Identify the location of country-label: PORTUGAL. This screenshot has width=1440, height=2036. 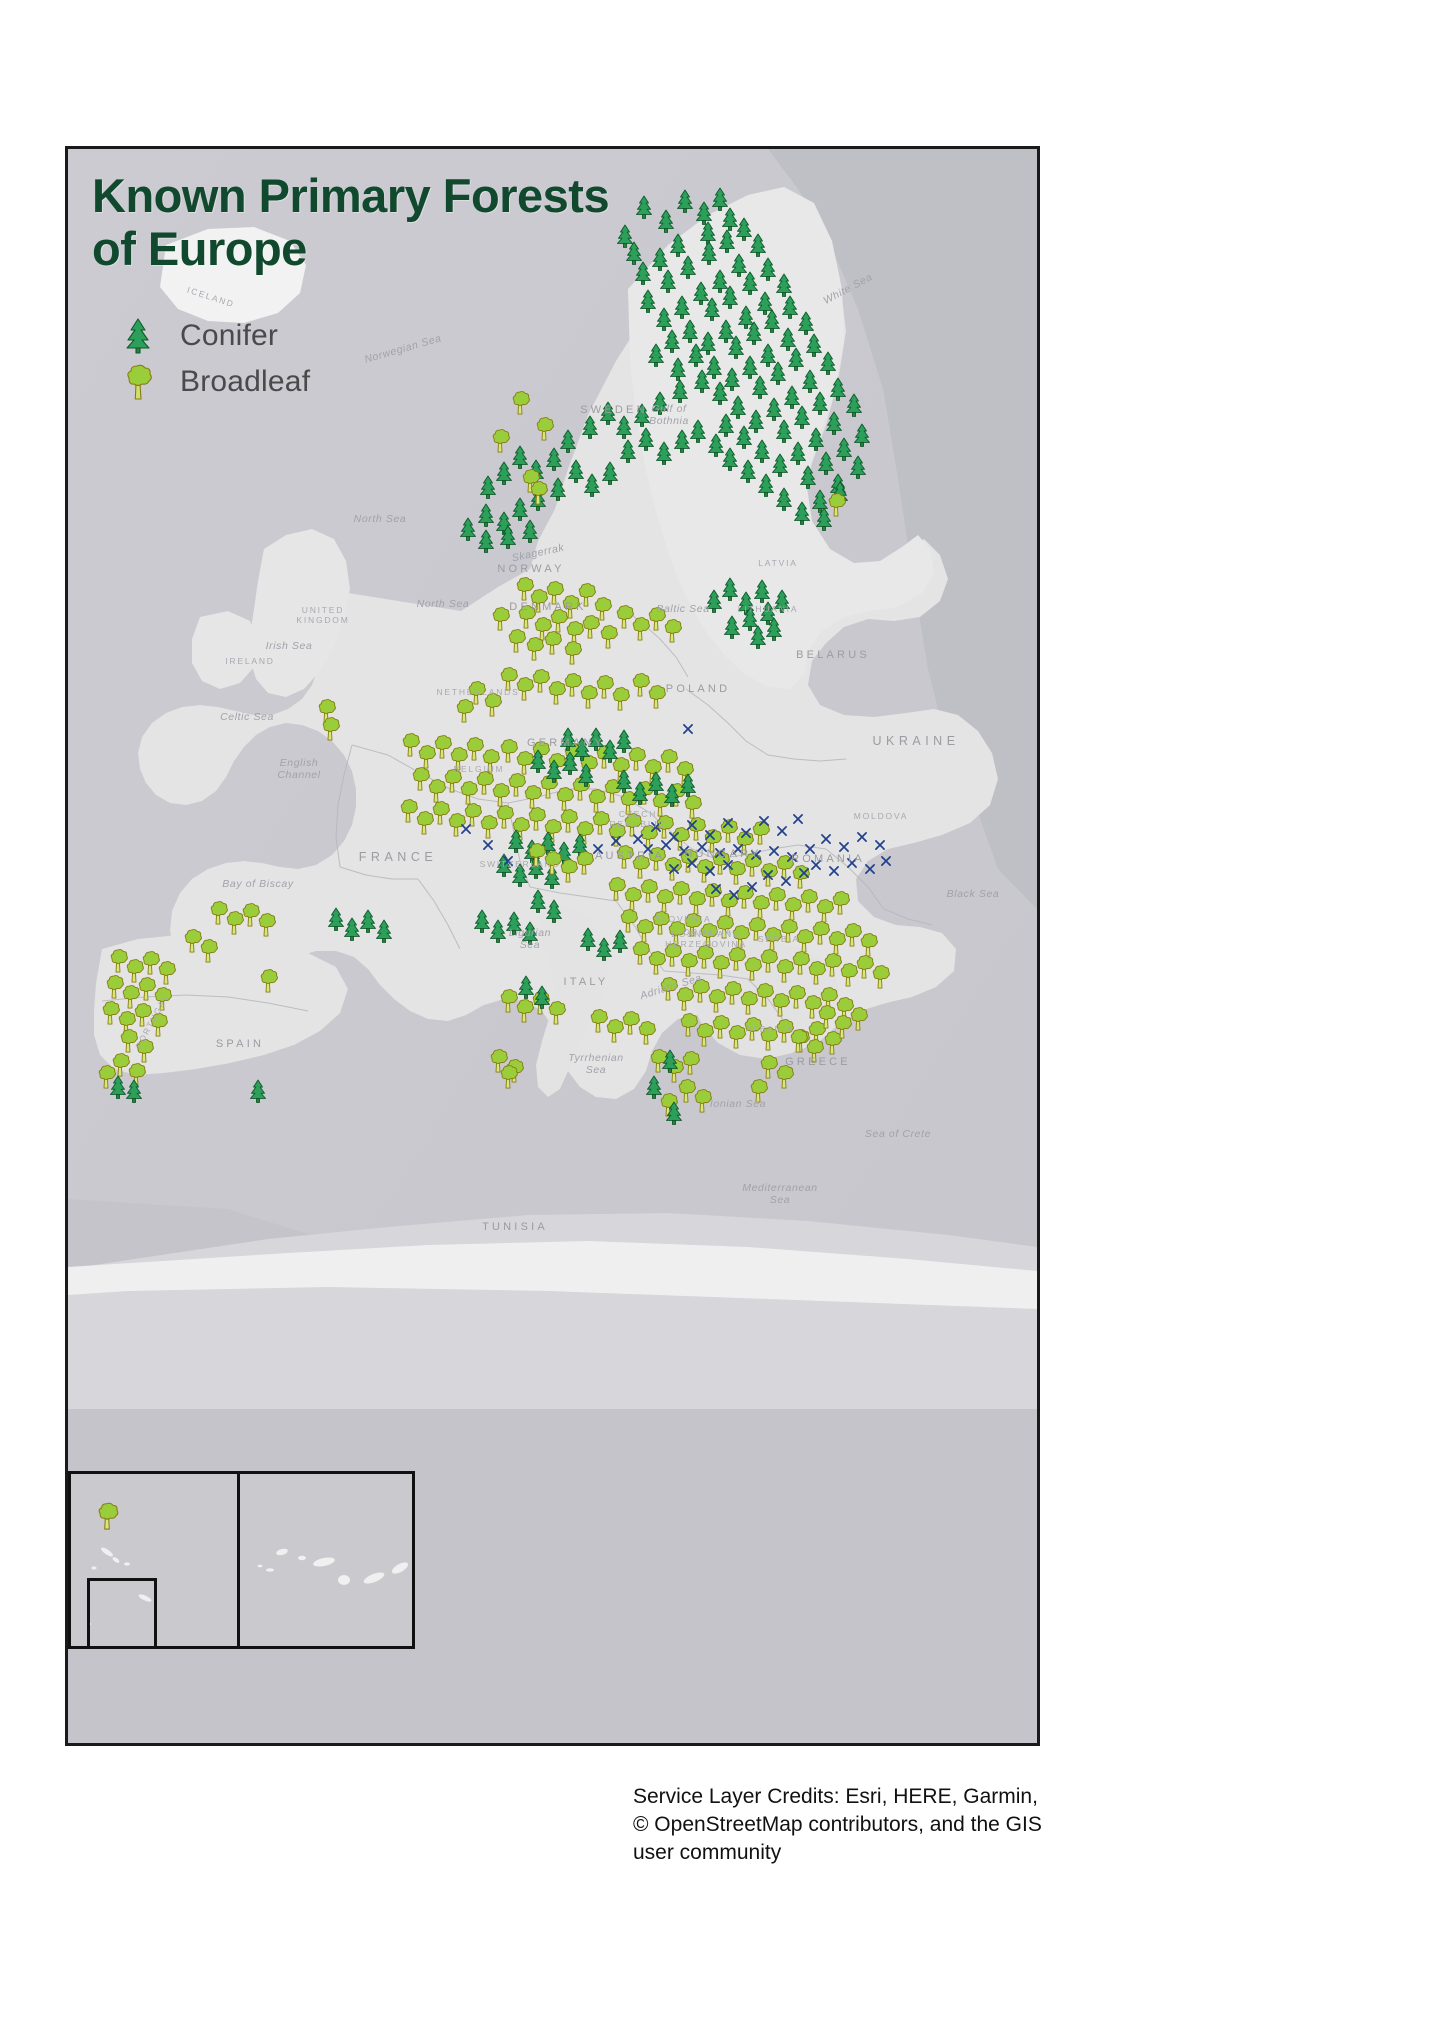
(152, 1021).